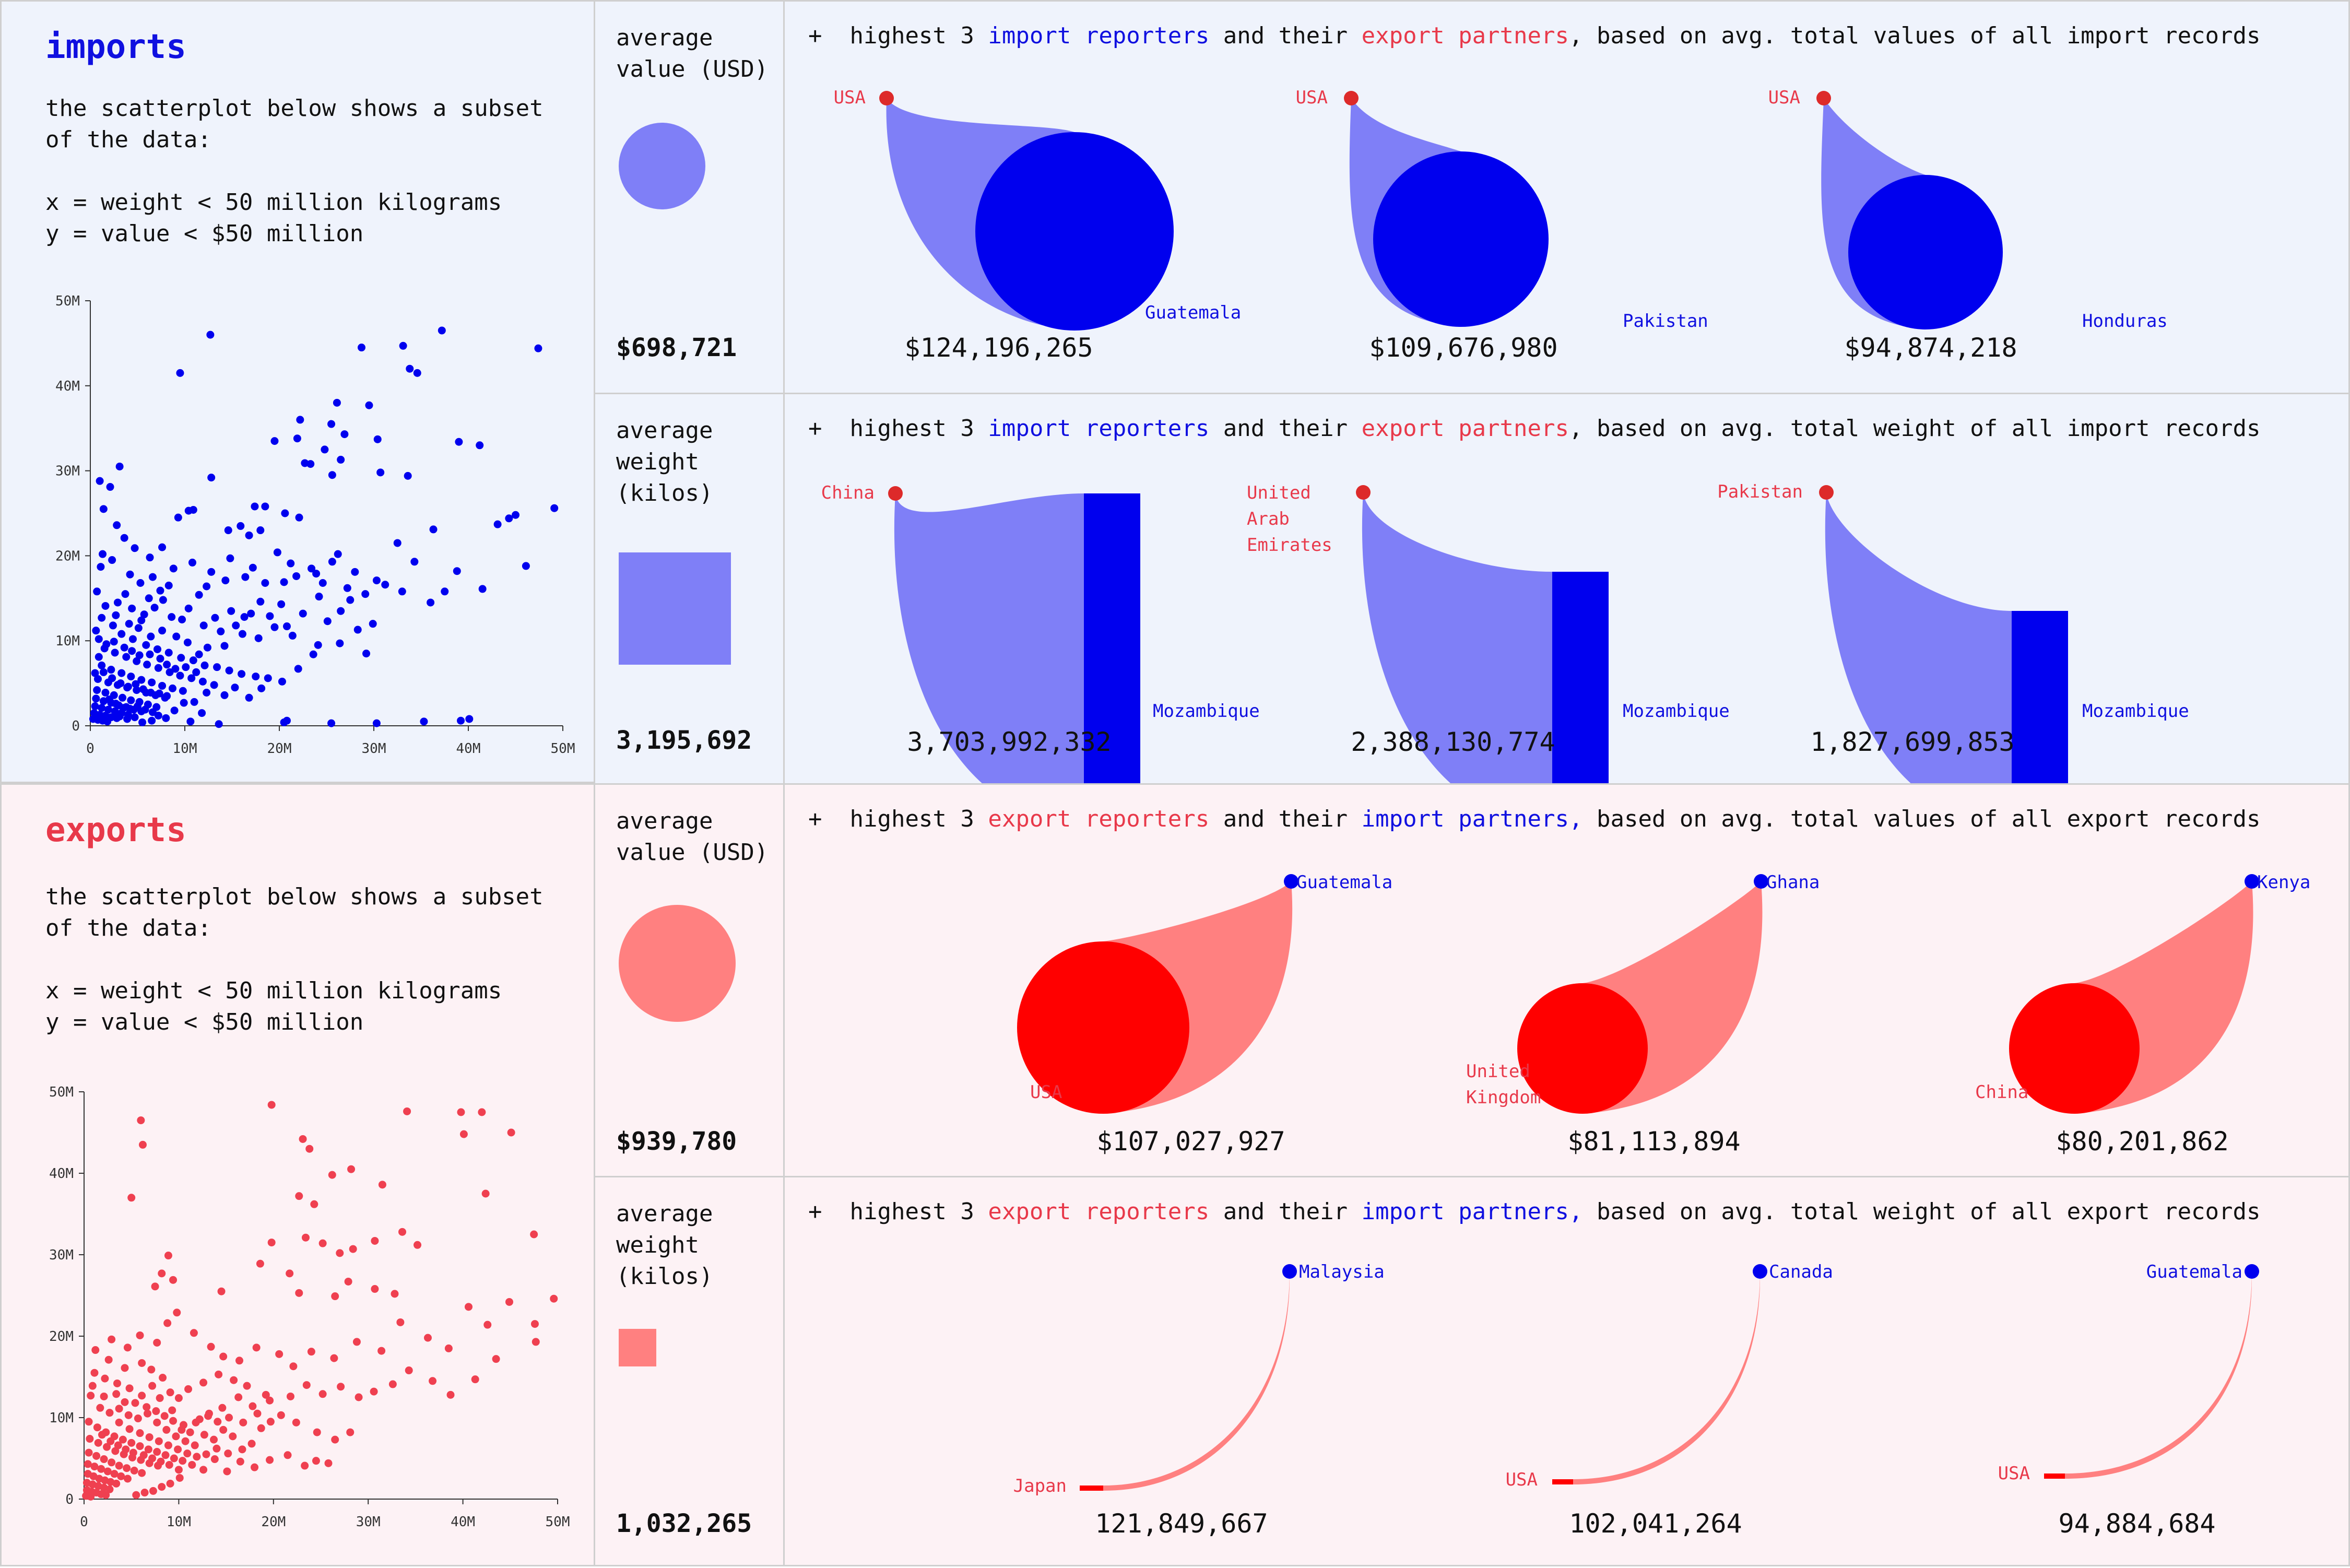  Describe the element at coordinates (1912, 742) in the screenshot. I see `flow-amount: 1,827,699,853` at that location.